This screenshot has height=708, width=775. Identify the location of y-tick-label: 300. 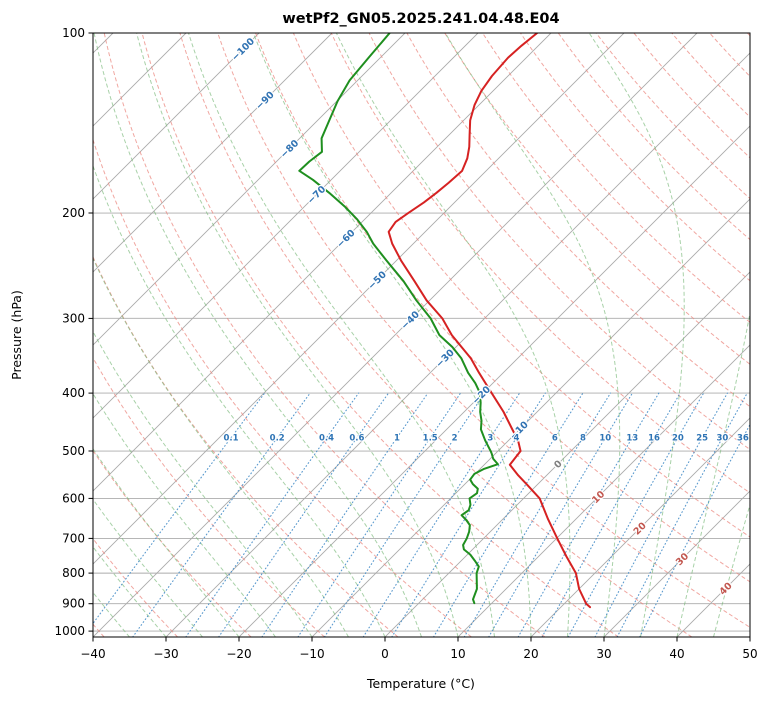
(73, 318).